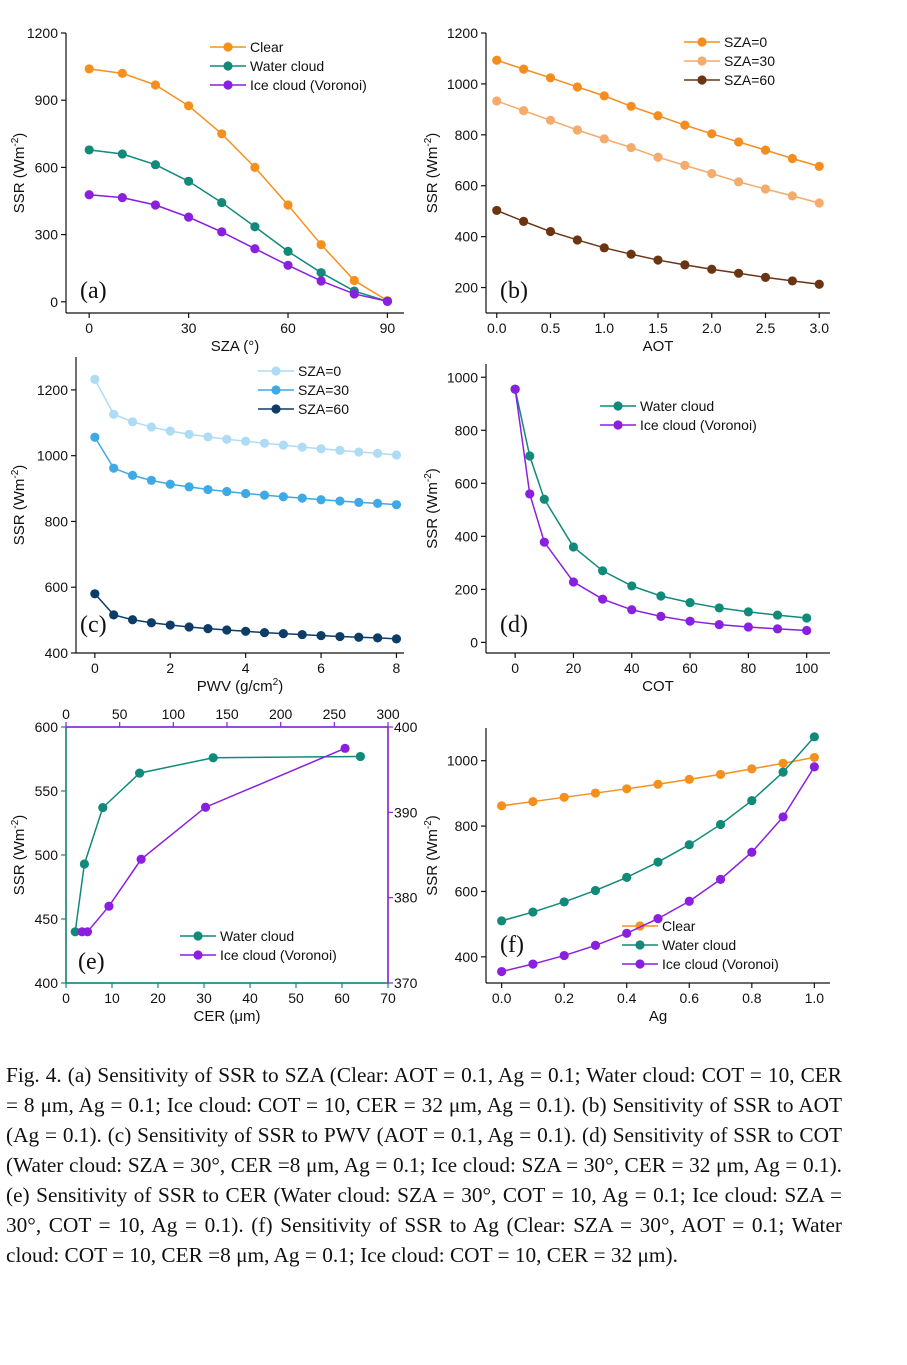  What do you see at coordinates (720, 964) in the screenshot?
I see `legend-entry: Ice cloud (Voronoi)` at bounding box center [720, 964].